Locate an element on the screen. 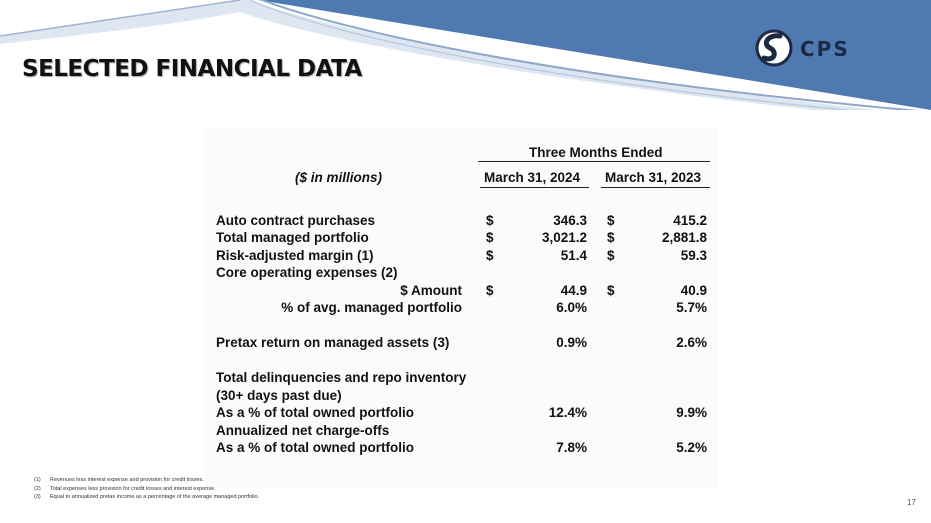  value-2024: 346.3 is located at coordinates (570, 220).